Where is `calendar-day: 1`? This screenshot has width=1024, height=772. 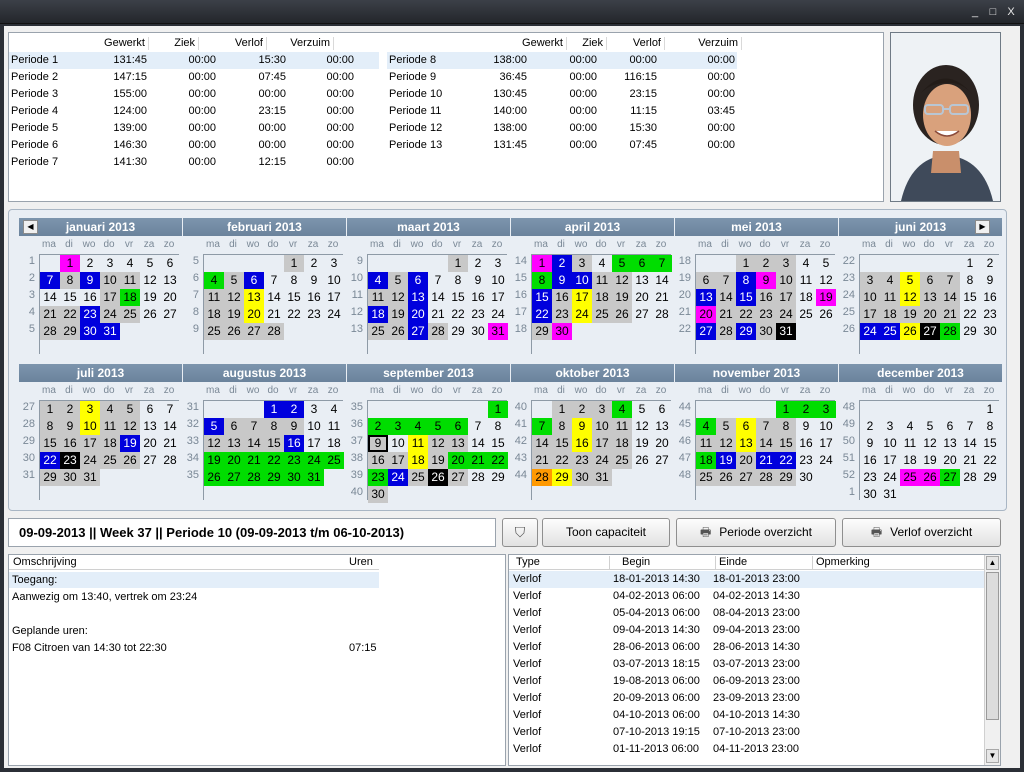
calendar-day: 1 is located at coordinates (746, 263).